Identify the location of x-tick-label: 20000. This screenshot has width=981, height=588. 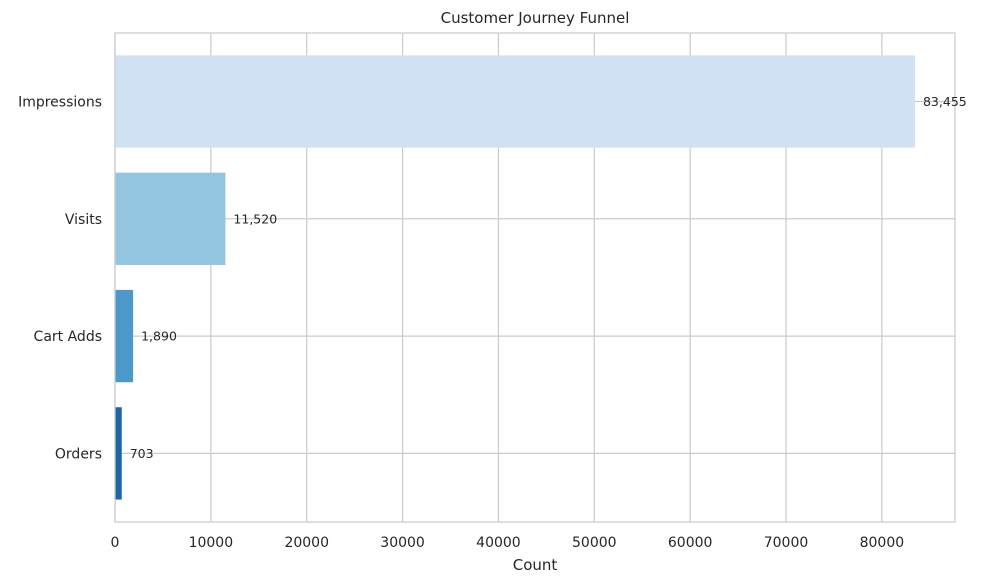
(306, 543).